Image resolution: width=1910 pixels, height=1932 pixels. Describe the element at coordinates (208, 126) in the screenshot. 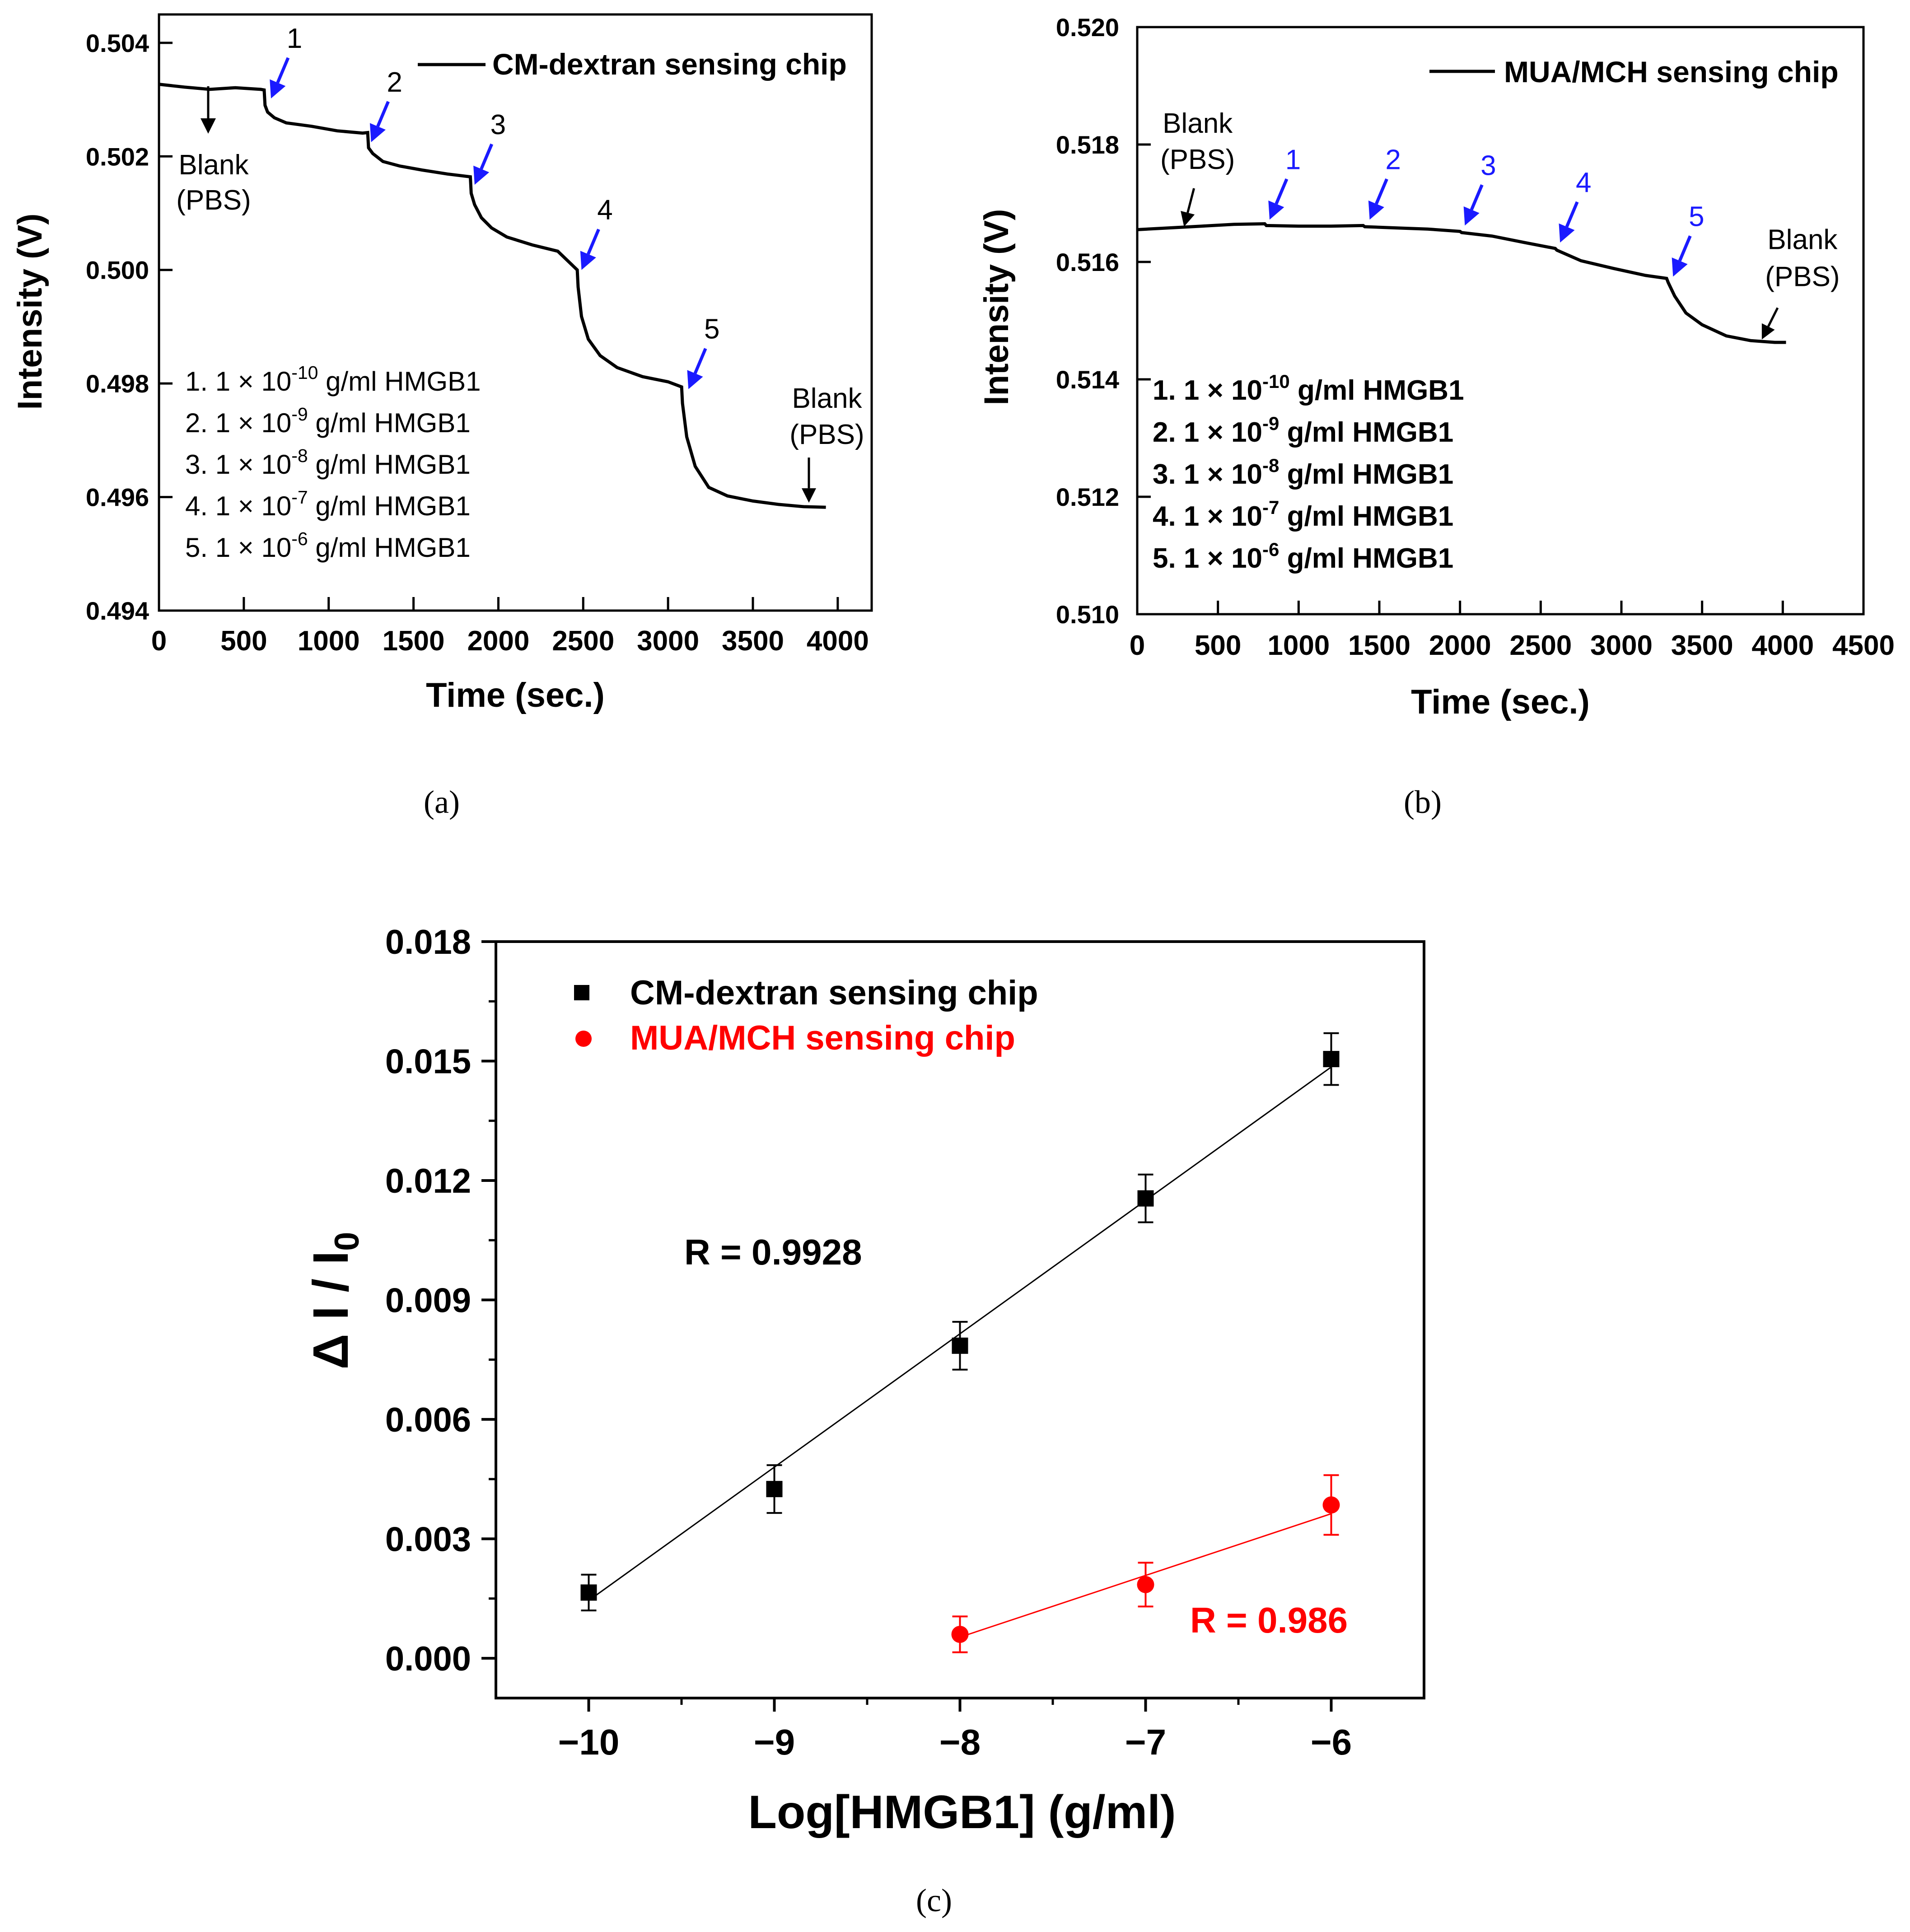

I see `panel-a-arrow-blank-0-head` at that location.